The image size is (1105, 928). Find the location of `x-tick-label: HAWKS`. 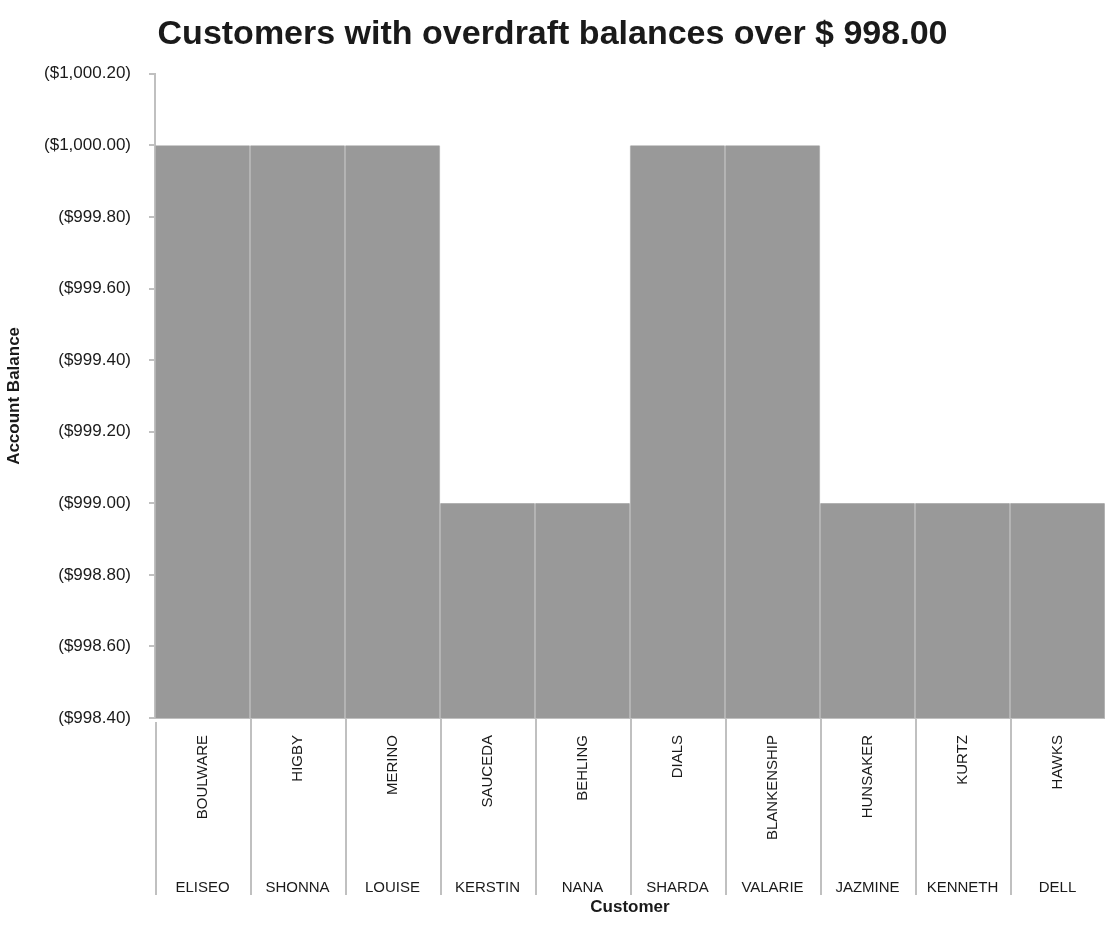

x-tick-label: HAWKS is located at coordinates (1056, 762).